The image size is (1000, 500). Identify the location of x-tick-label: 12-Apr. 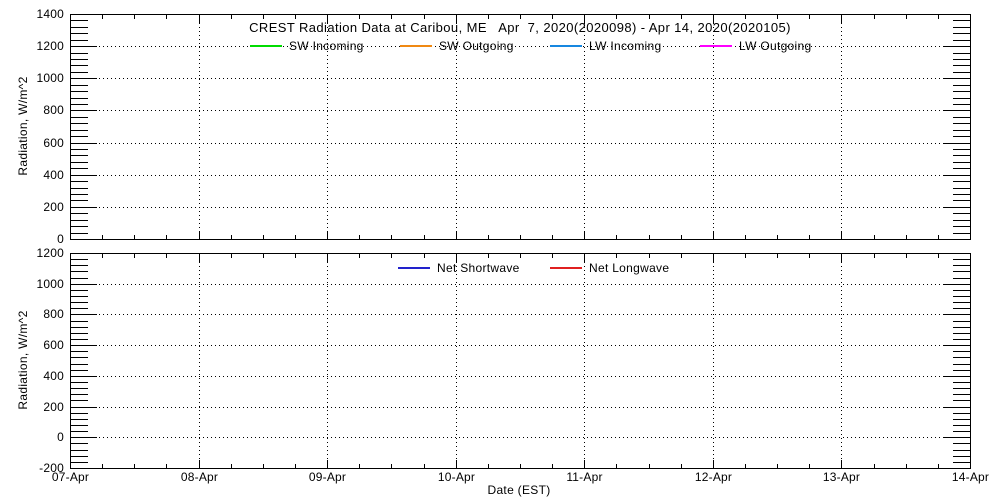
(713, 477).